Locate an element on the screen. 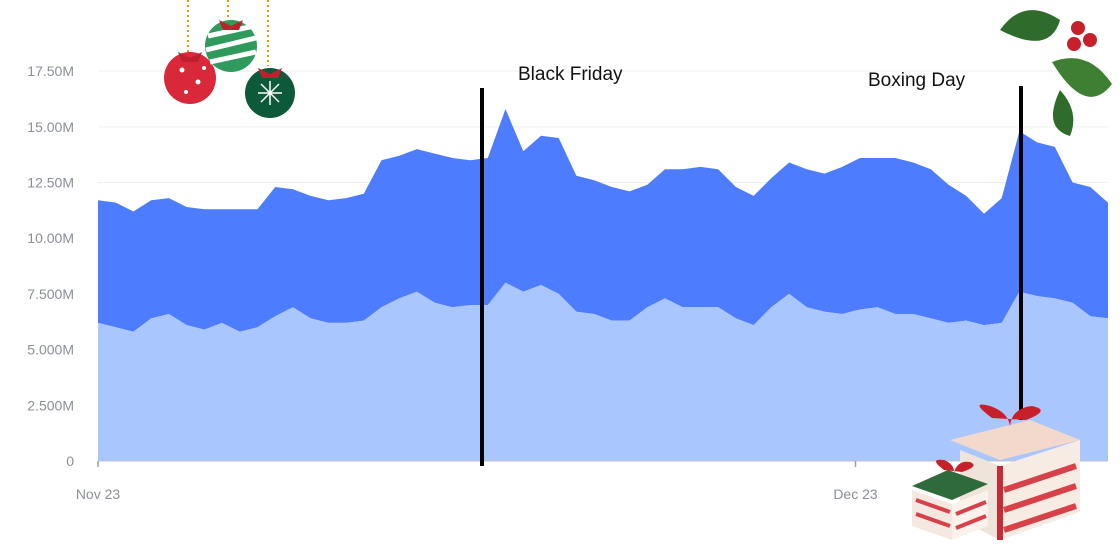 The height and width of the screenshot is (560, 1120). x-tick-label: Dec 23 is located at coordinates (855, 494).